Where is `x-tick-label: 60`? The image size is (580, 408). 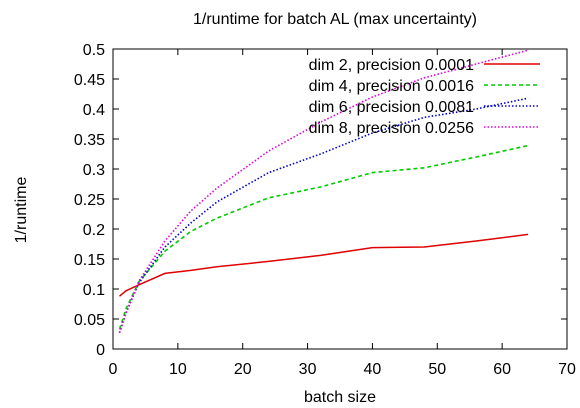 x-tick-label: 60 is located at coordinates (502, 369).